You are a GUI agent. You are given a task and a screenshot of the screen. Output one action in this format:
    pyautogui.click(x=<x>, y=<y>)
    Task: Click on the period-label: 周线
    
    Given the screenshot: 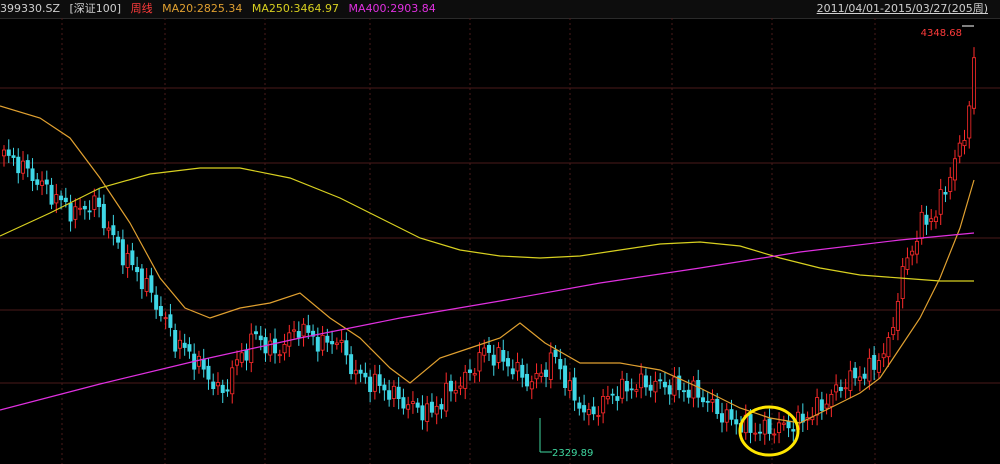 What is the action you would take?
    pyautogui.click(x=141, y=8)
    